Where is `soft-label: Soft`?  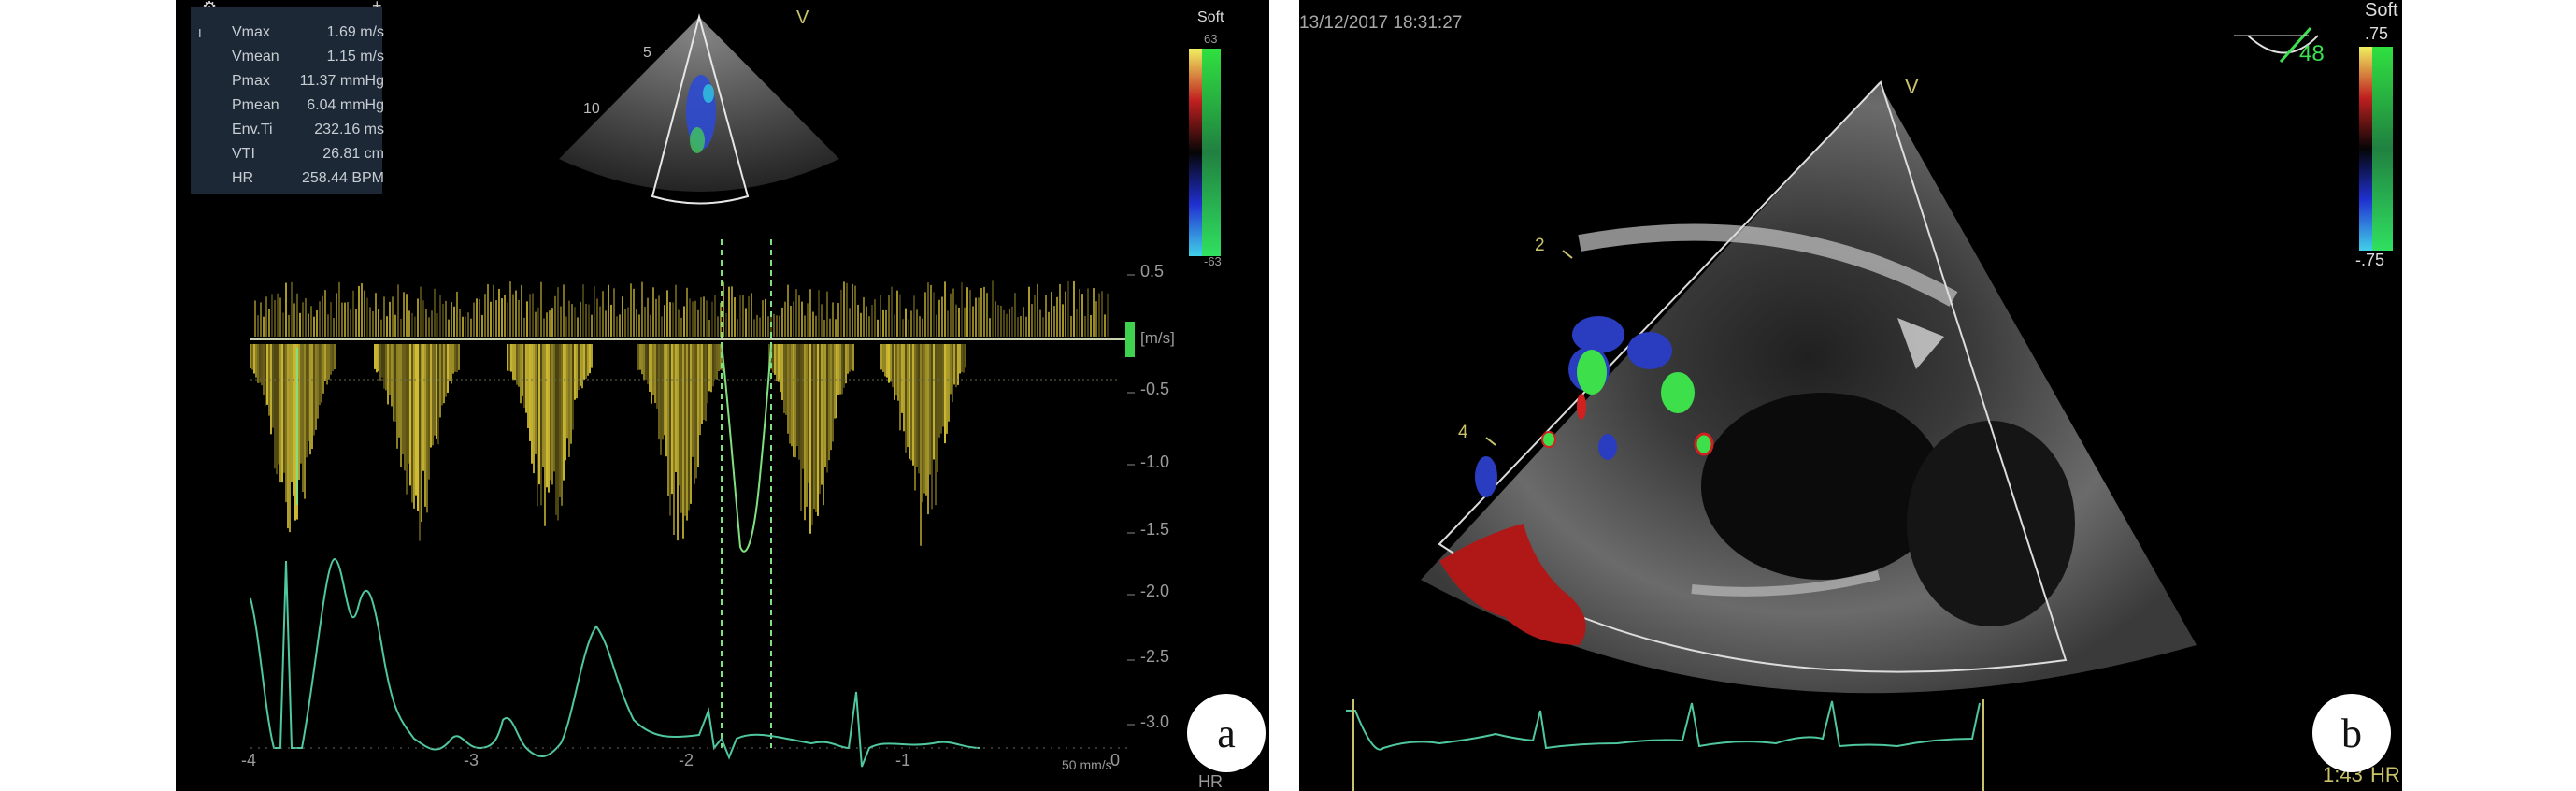
soft-label: Soft is located at coordinates (1210, 17).